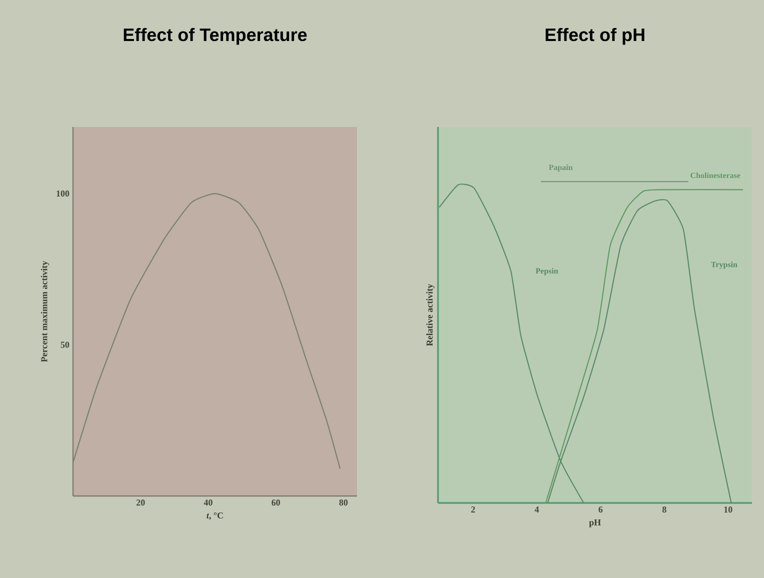 The width and height of the screenshot is (764, 578). Describe the element at coordinates (140, 503) in the screenshot. I see `x-tick-label: 20` at that location.